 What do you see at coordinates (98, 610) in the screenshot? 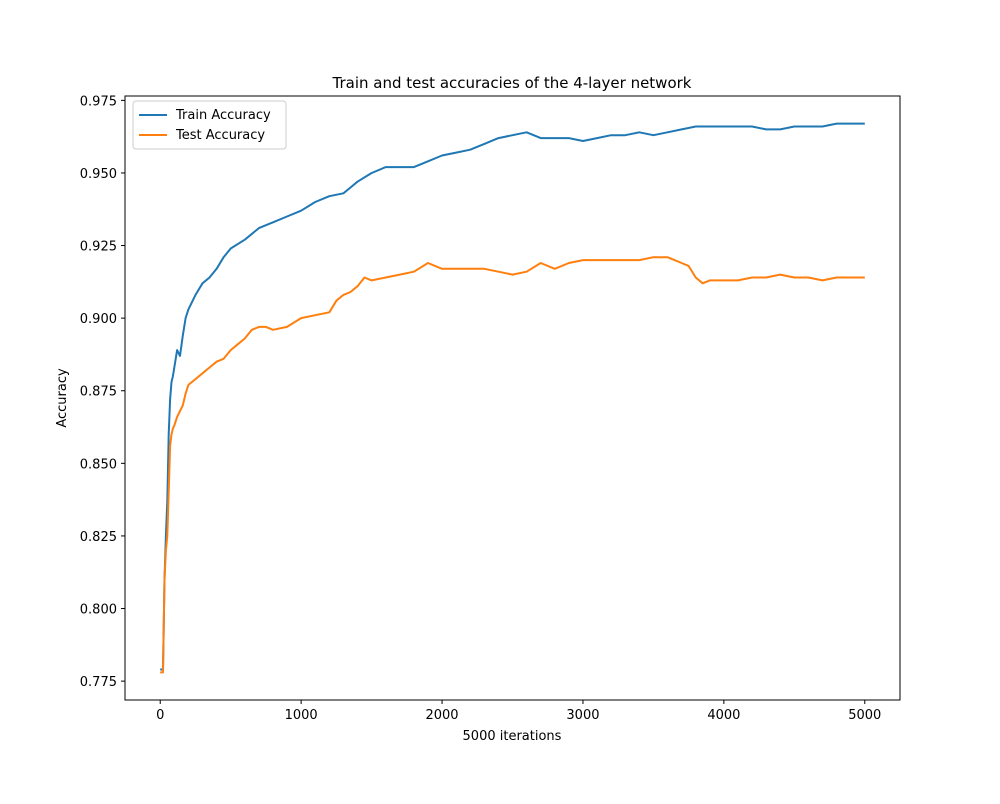
I see `y-tick-label: 0.800` at bounding box center [98, 610].